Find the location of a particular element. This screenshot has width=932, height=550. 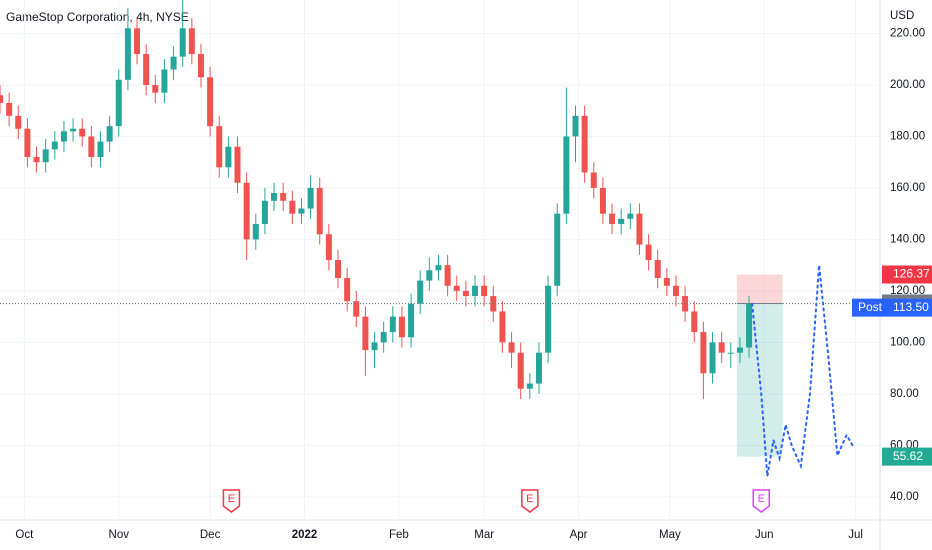

y-tick-label: 100.00 is located at coordinates (907, 342).